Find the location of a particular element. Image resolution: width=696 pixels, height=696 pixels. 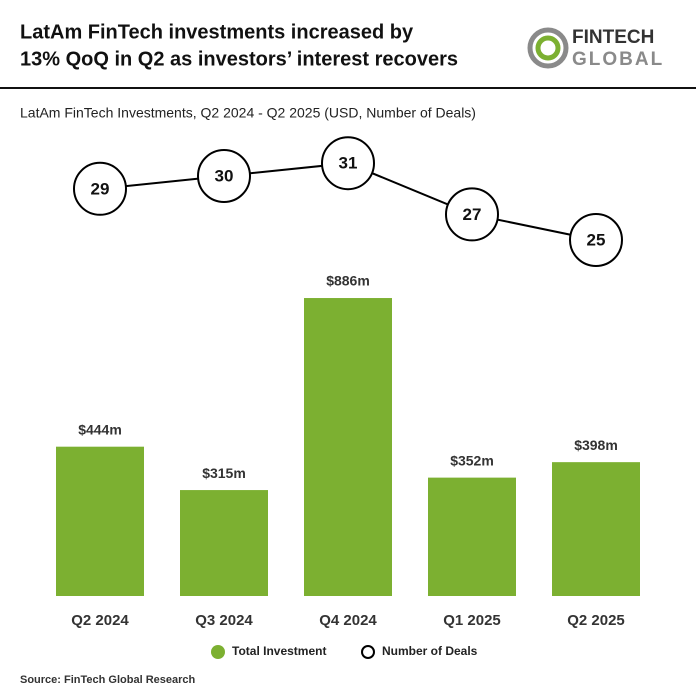

value-label: $352m is located at coordinates (472, 460).